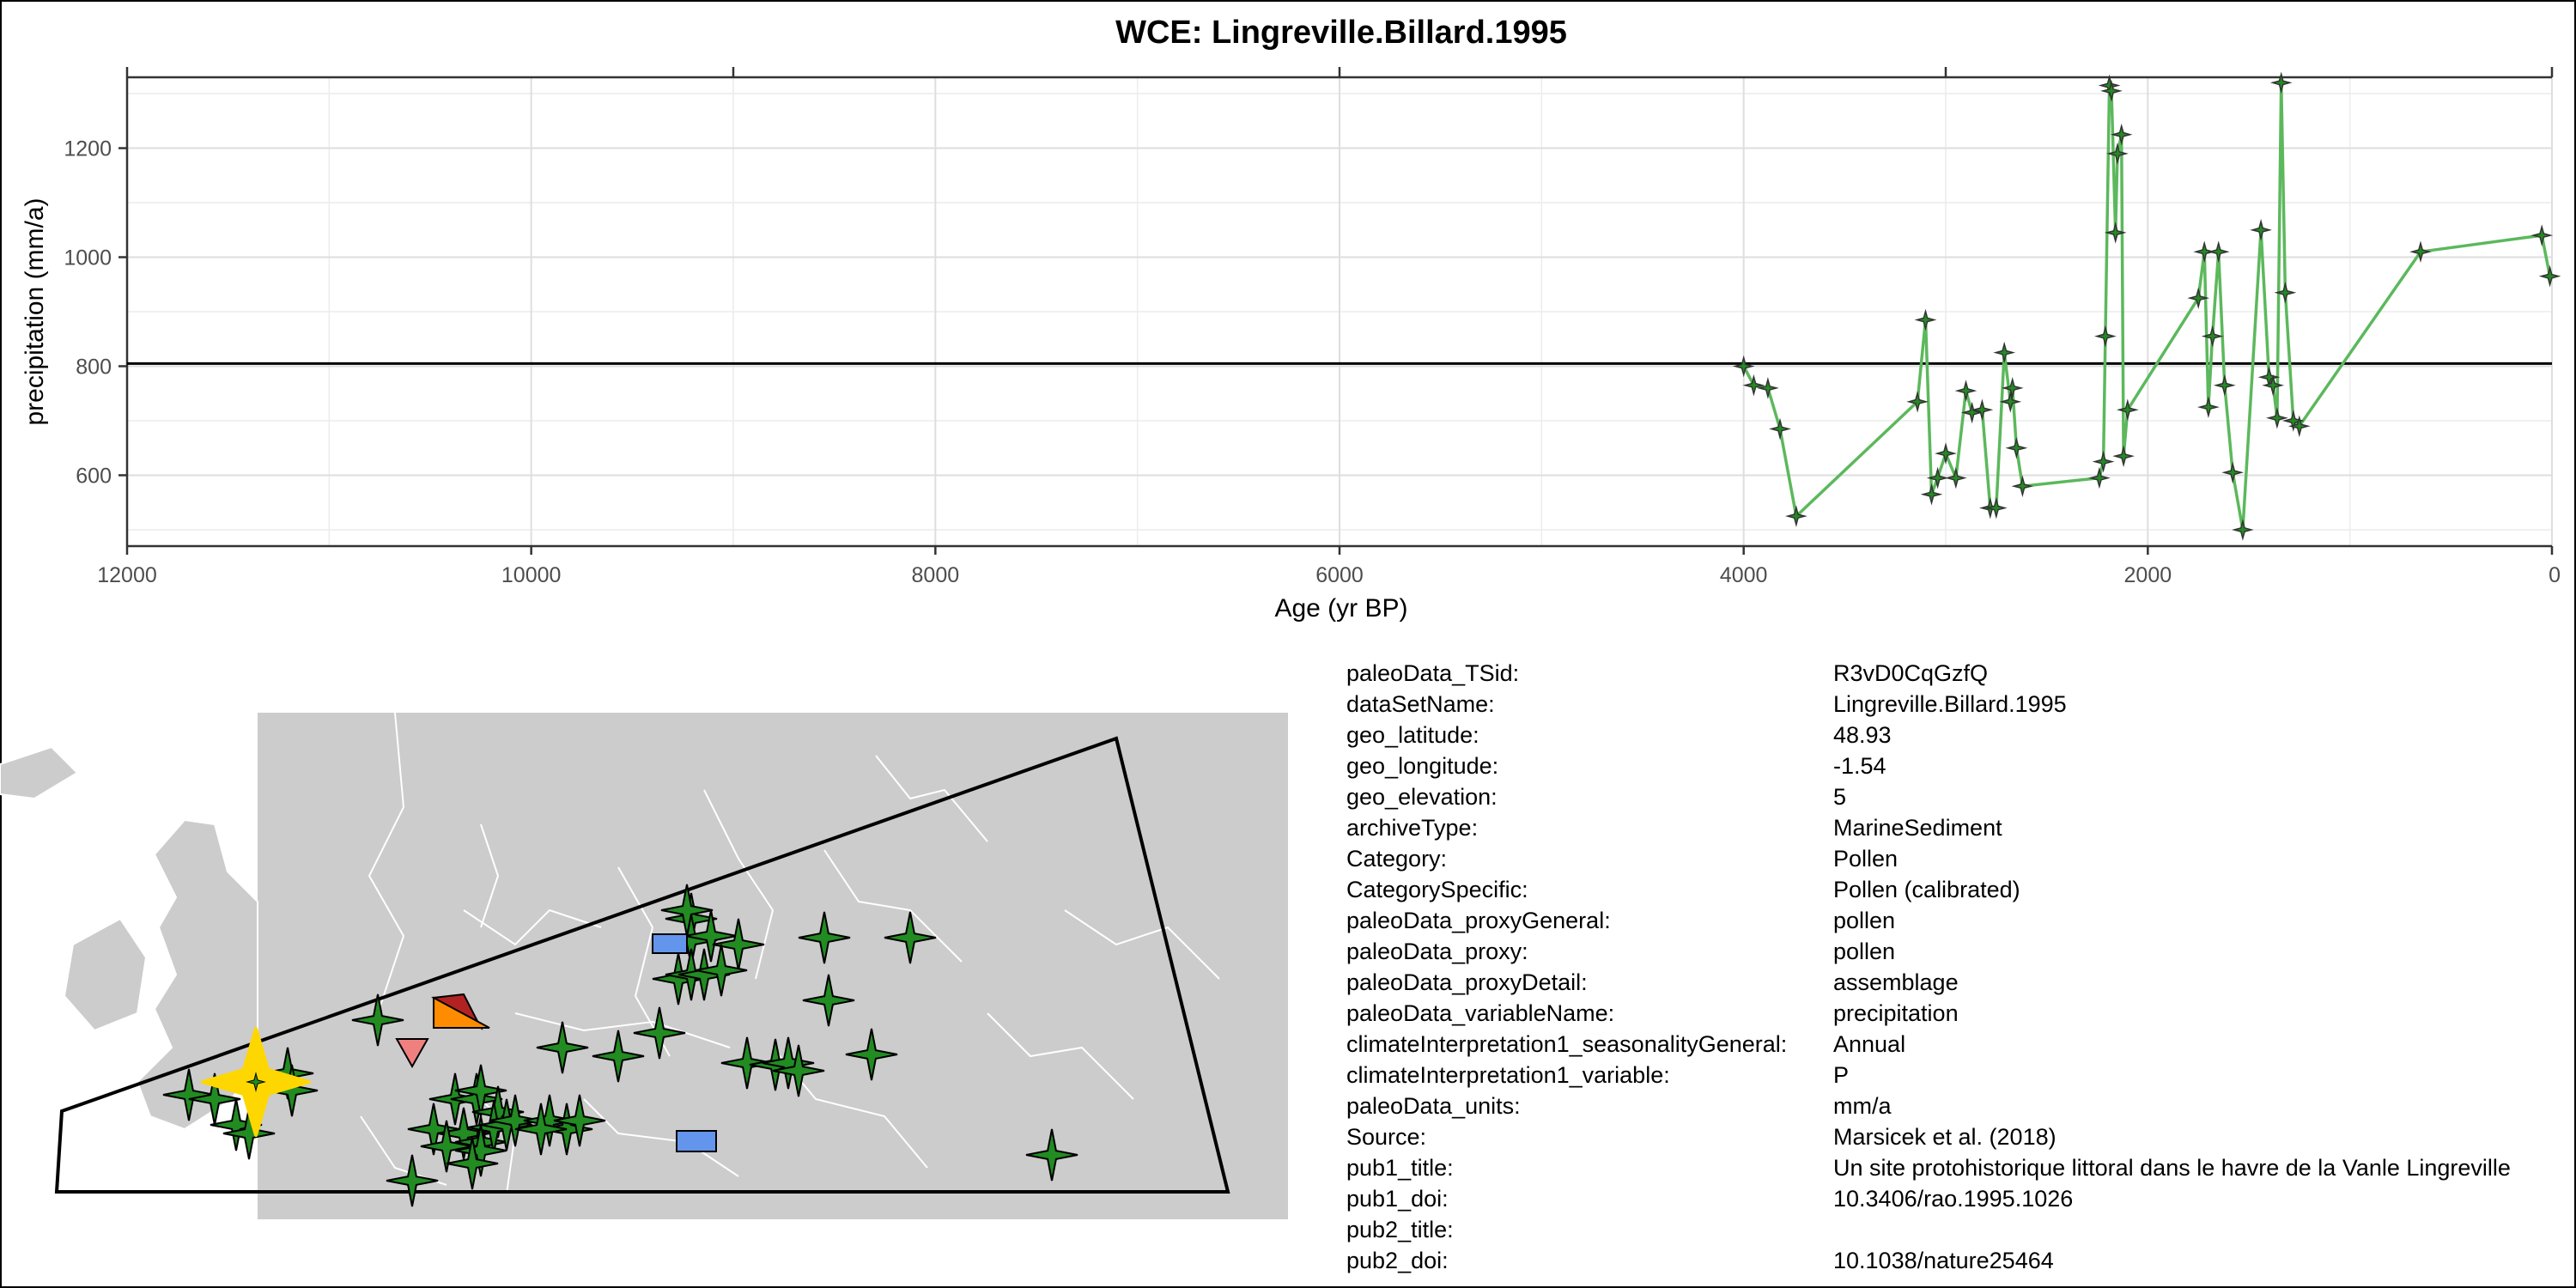  I want to click on metadata-value: mm/a, so click(1863, 1106).